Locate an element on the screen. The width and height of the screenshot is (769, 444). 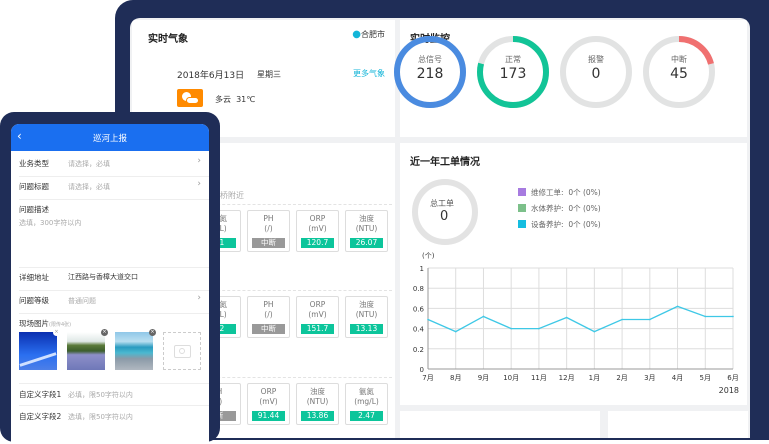
series-line is located at coordinates (580, 319).